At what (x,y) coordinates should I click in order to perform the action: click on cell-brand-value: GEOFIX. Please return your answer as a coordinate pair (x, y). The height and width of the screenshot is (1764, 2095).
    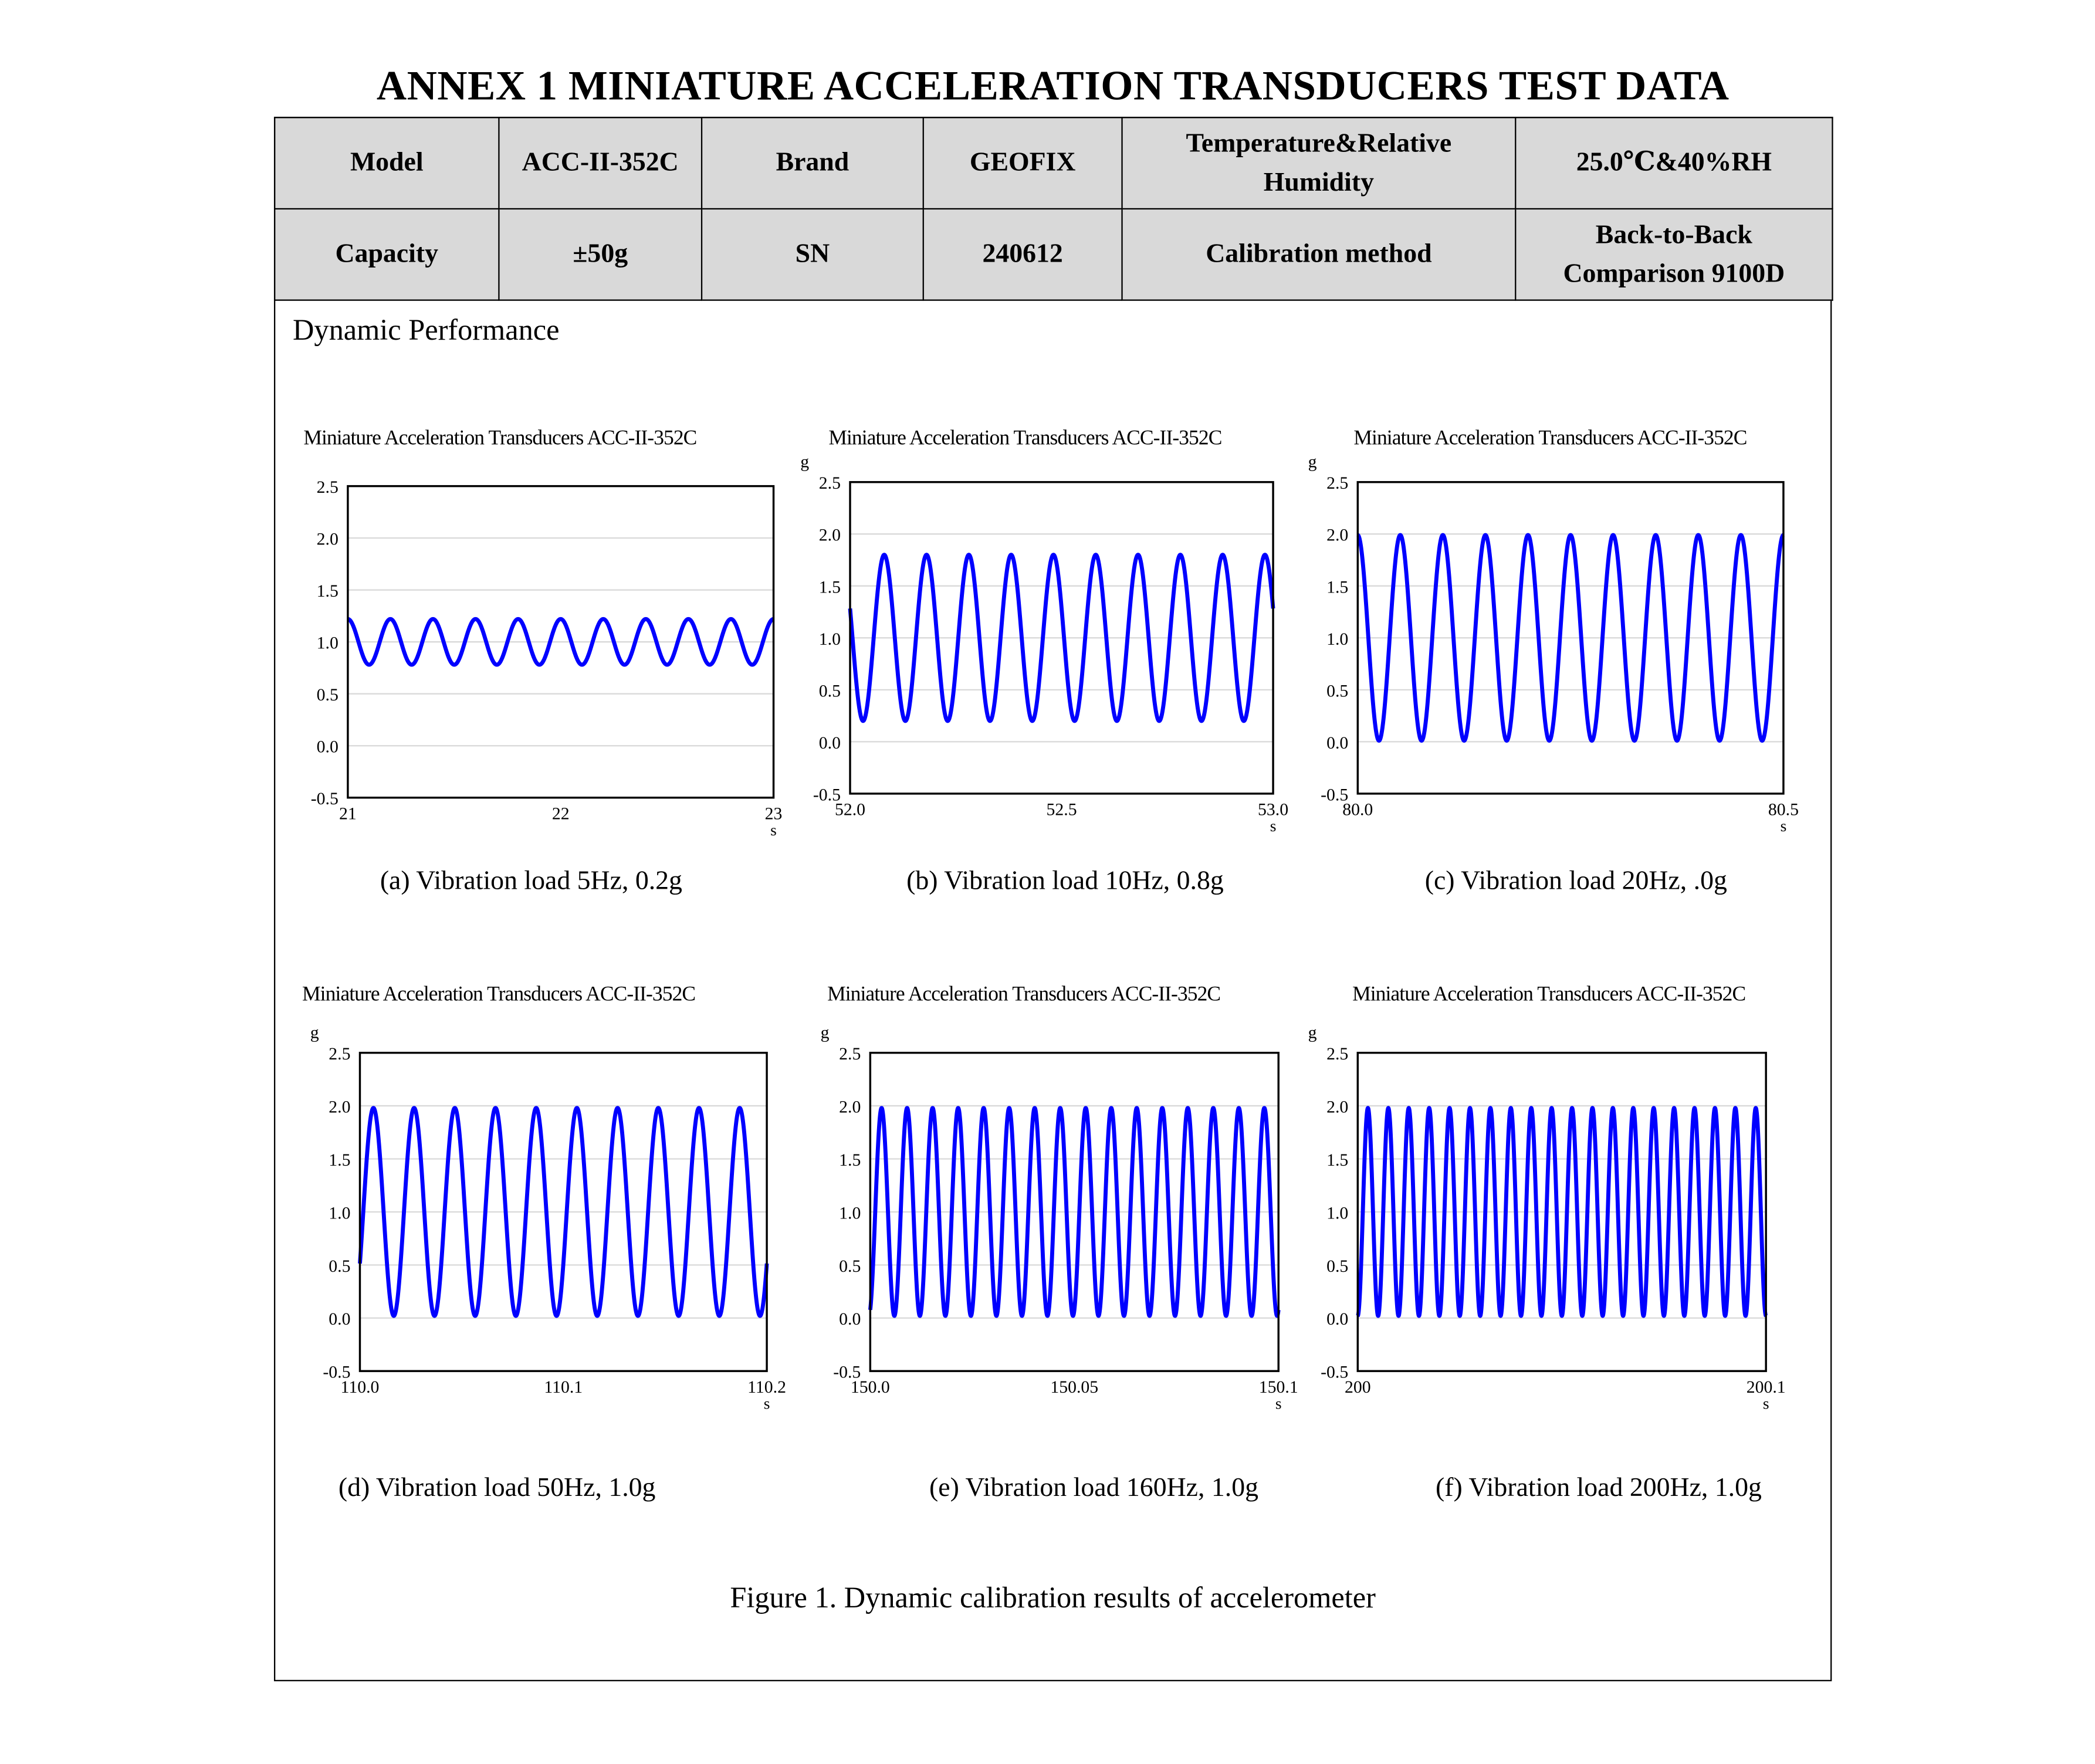
    Looking at the image, I should click on (1022, 163).